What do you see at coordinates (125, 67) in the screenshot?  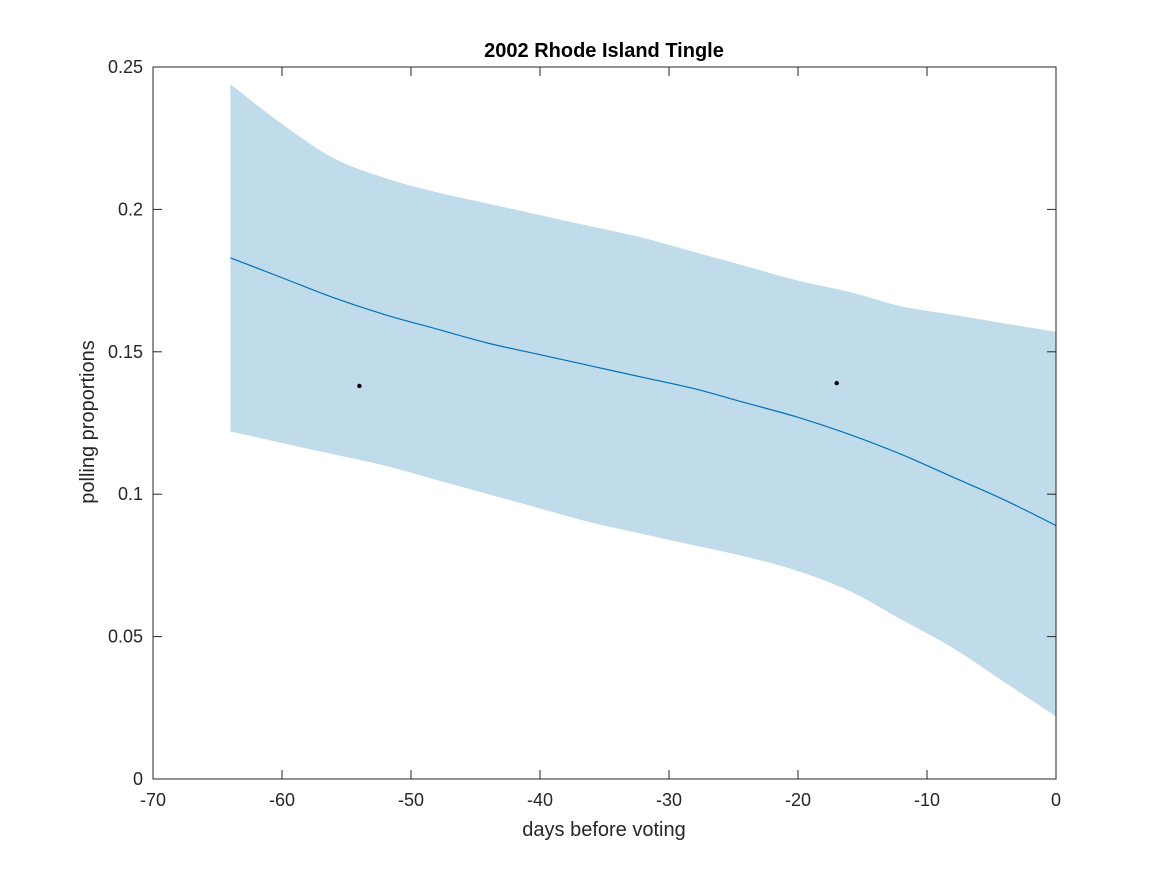 I see `y-tick-label: 0.25` at bounding box center [125, 67].